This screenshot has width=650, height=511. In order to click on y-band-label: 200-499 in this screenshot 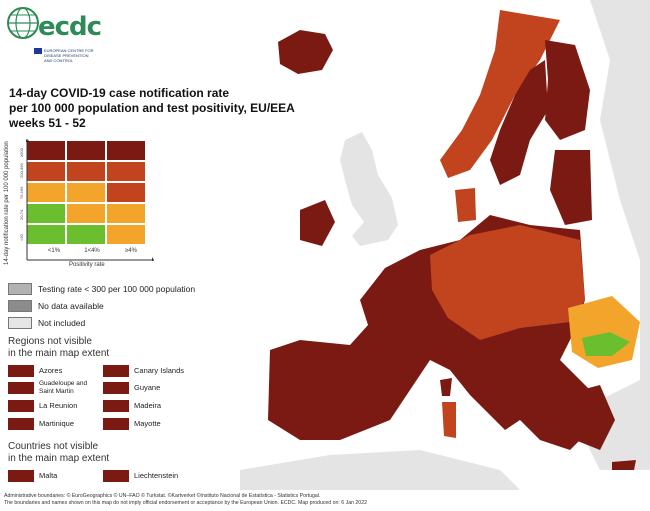, I will do `click(21, 170)`.